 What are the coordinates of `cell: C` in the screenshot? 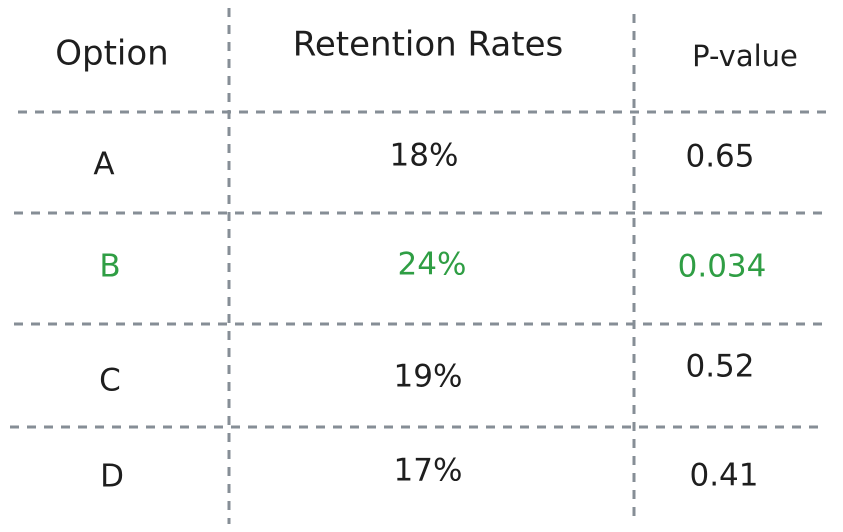 It's located at (110, 381).